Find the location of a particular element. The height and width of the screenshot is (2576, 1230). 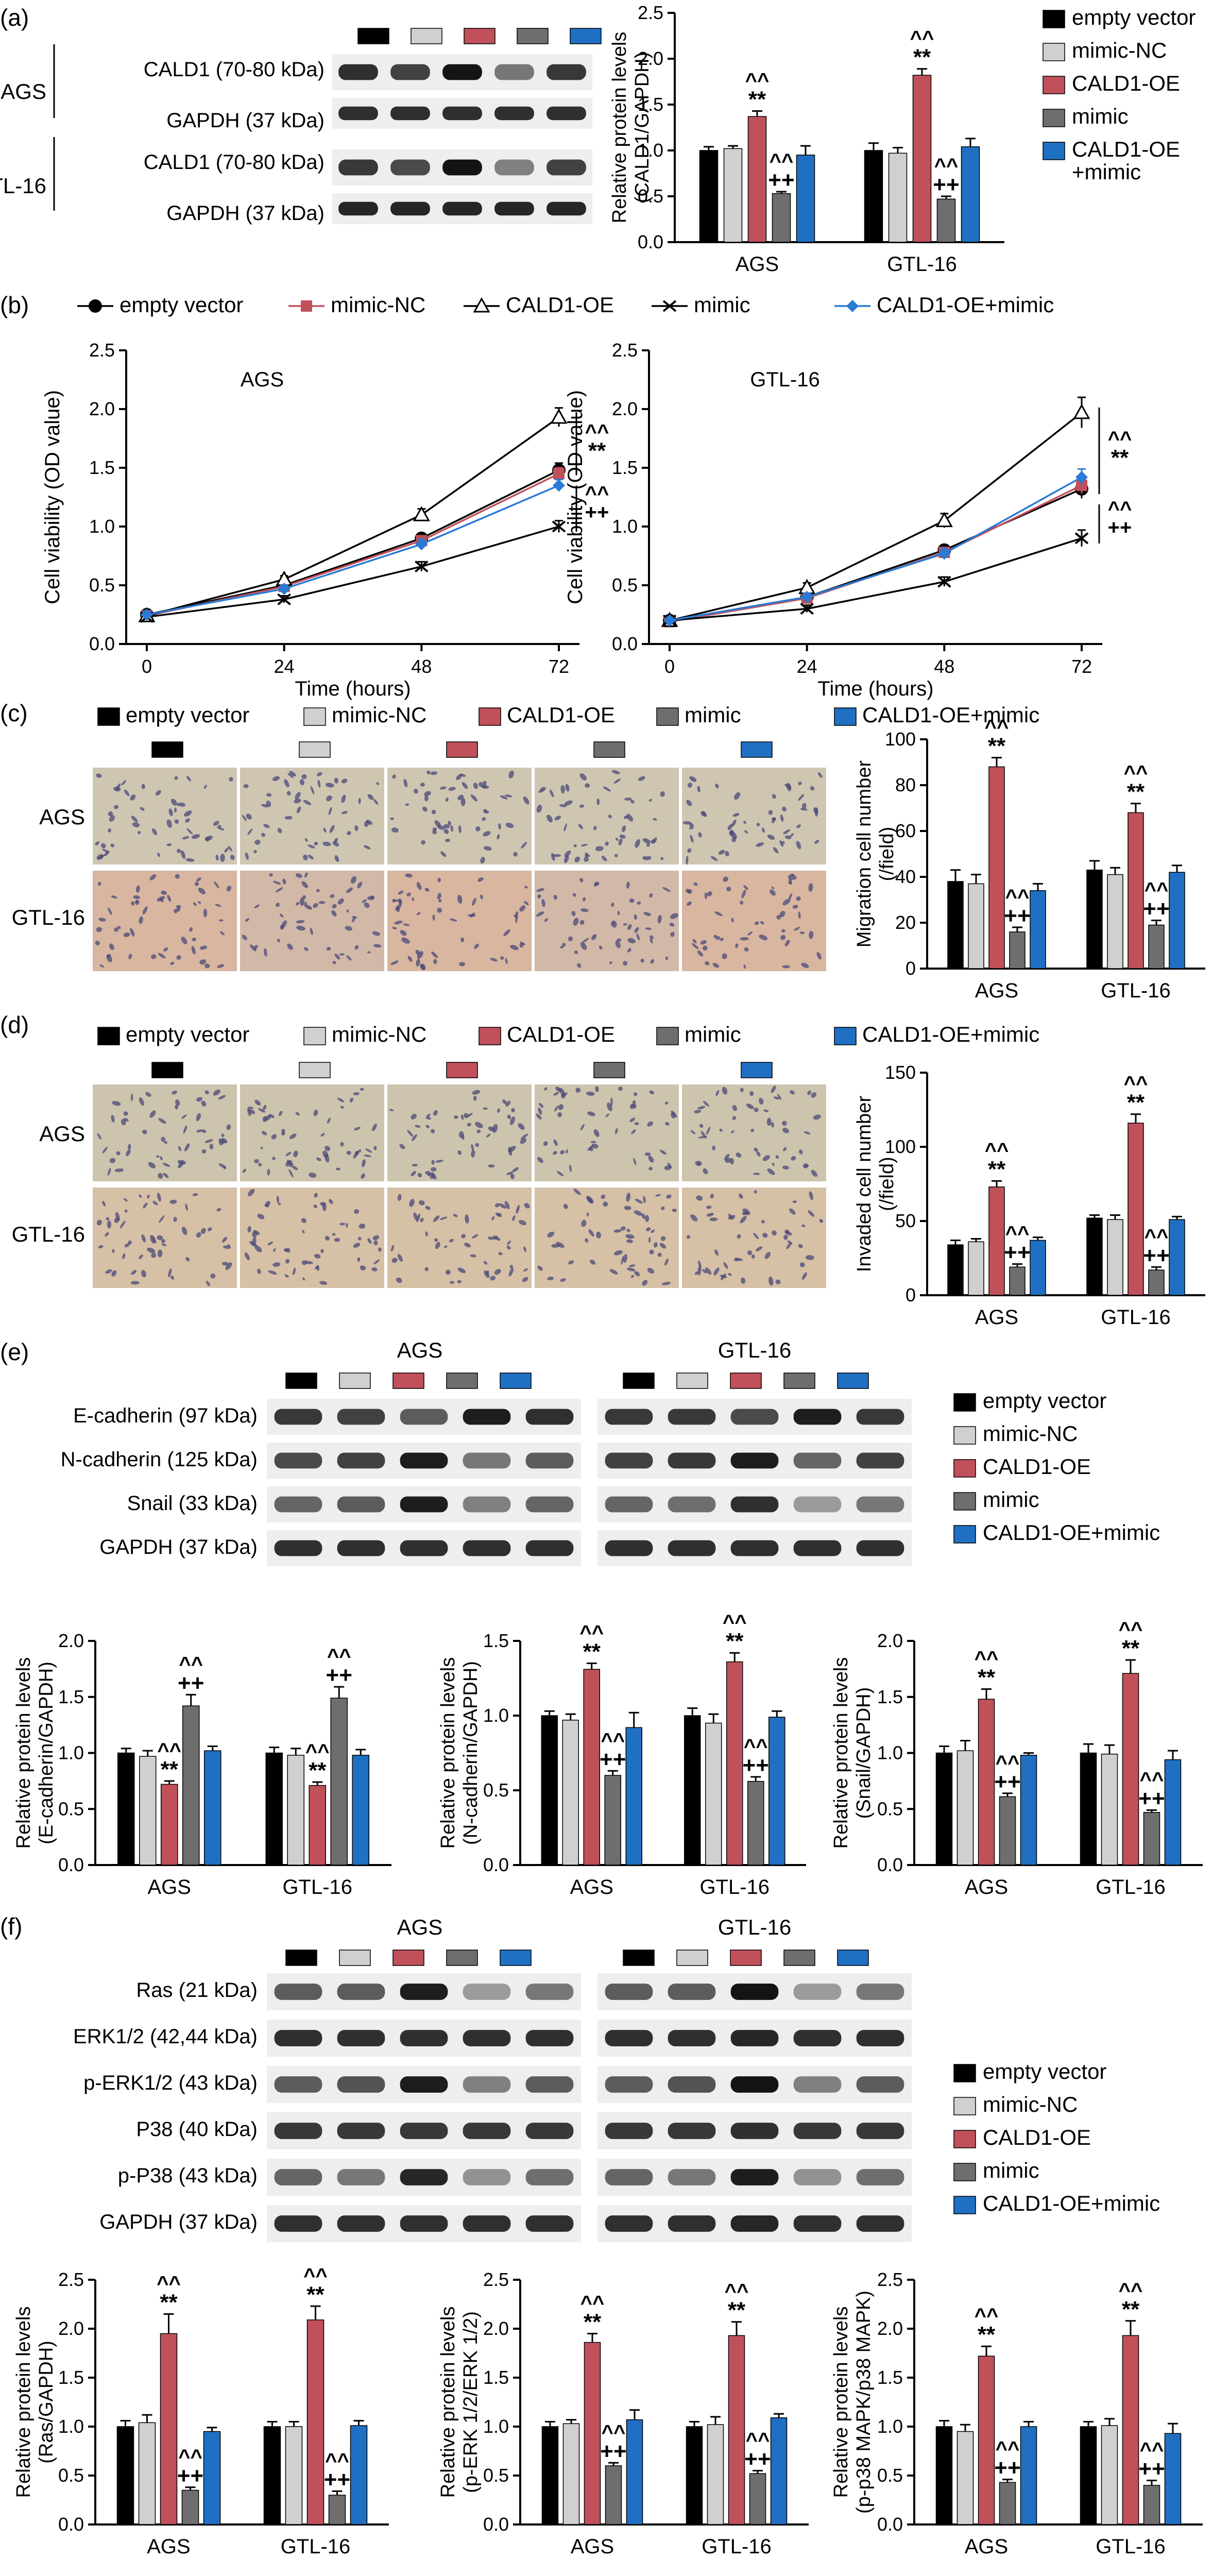

lane-swatch-nc is located at coordinates (426, 36).